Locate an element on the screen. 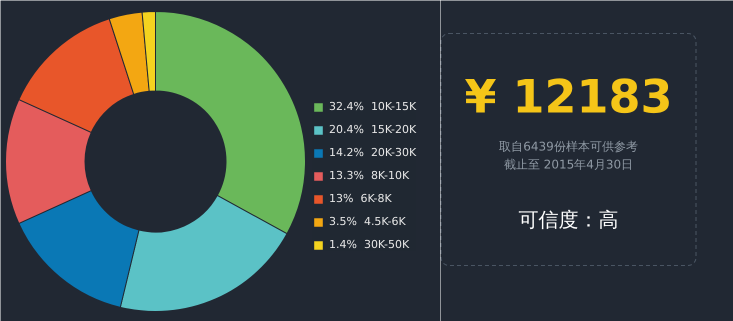  legend-label: 13.3% 8K-10K is located at coordinates (369, 175).